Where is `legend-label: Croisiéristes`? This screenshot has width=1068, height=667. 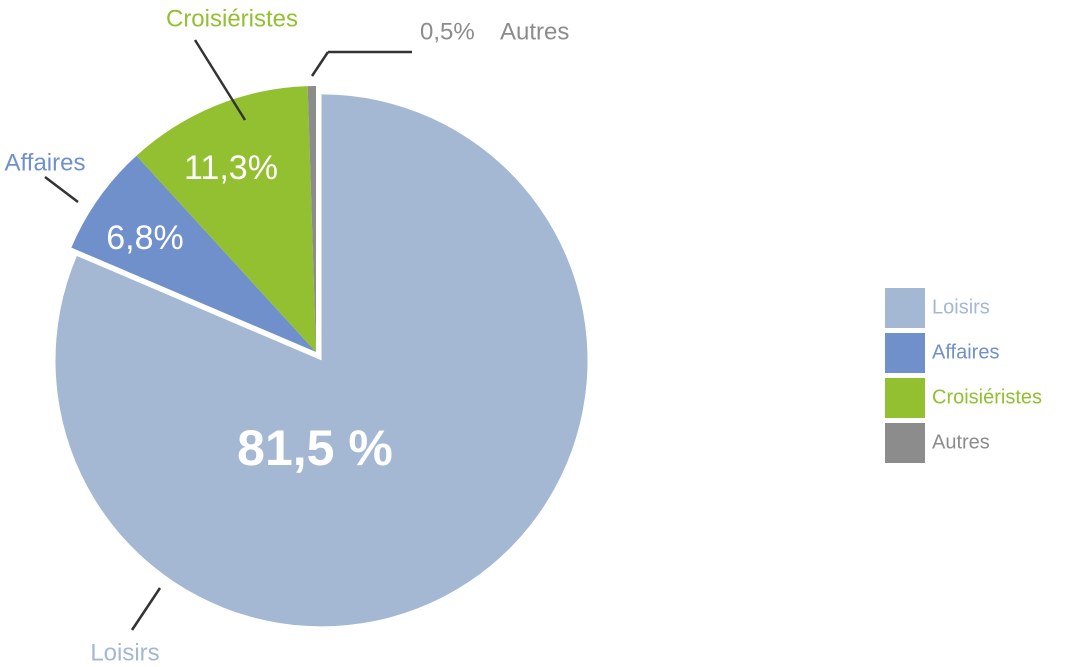 legend-label: Croisiéristes is located at coordinates (987, 397).